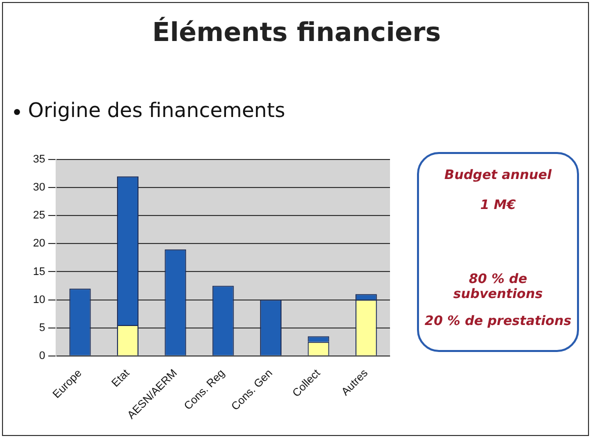  What do you see at coordinates (39, 300) in the screenshot?
I see `y-tick-label: 10` at bounding box center [39, 300].